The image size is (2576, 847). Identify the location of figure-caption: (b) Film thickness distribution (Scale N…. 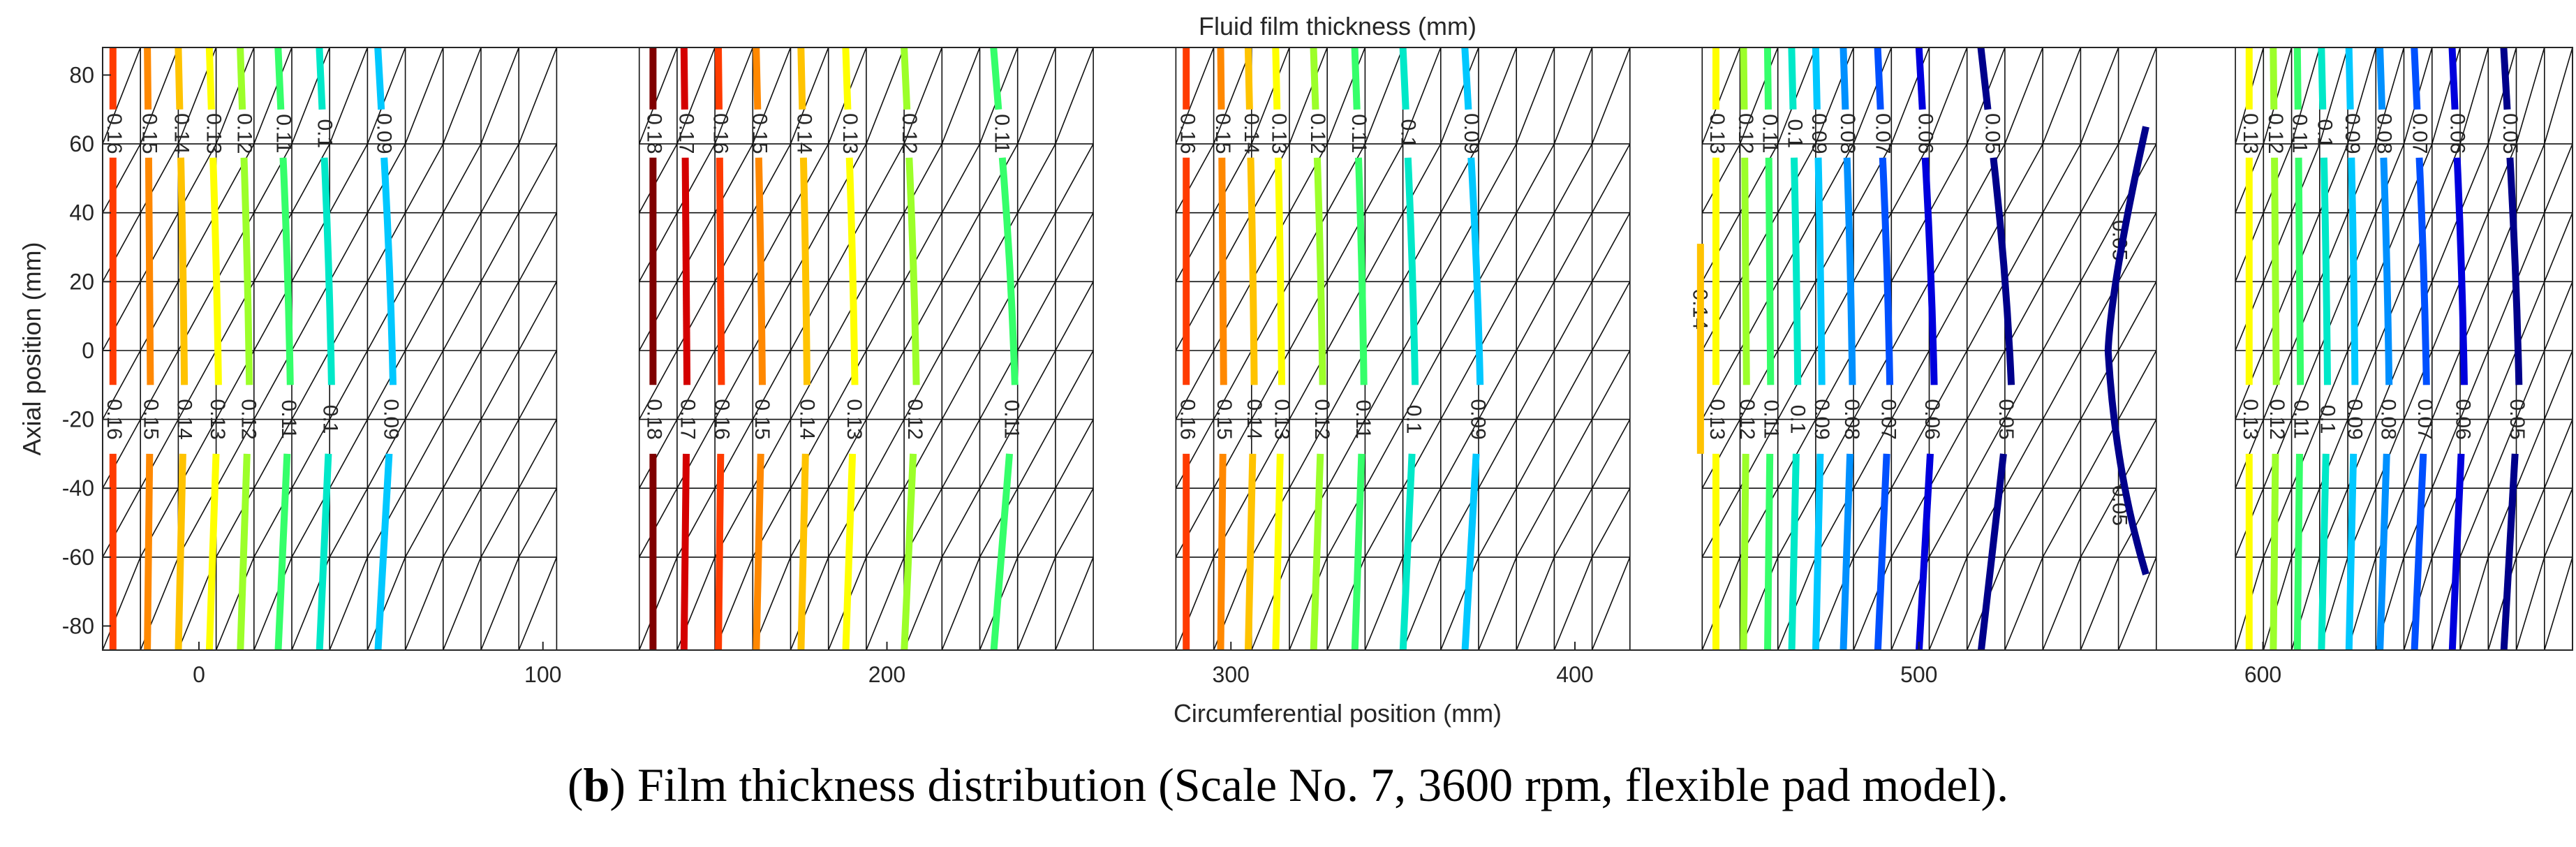
(1288, 785).